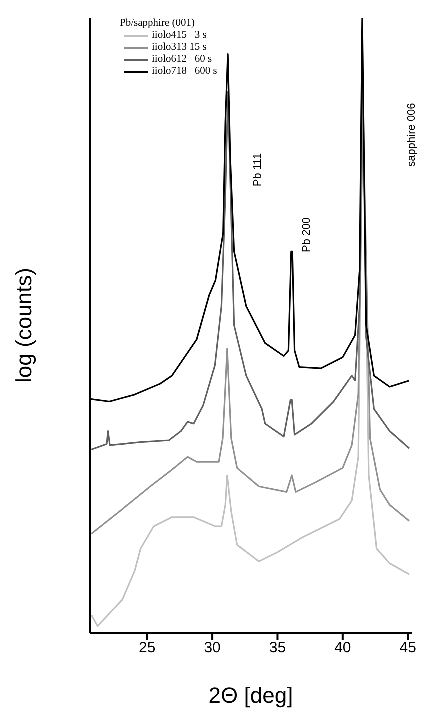 The image size is (436, 721). What do you see at coordinates (179, 36) in the screenshot?
I see `legend-label: iiolo415 3 s` at bounding box center [179, 36].